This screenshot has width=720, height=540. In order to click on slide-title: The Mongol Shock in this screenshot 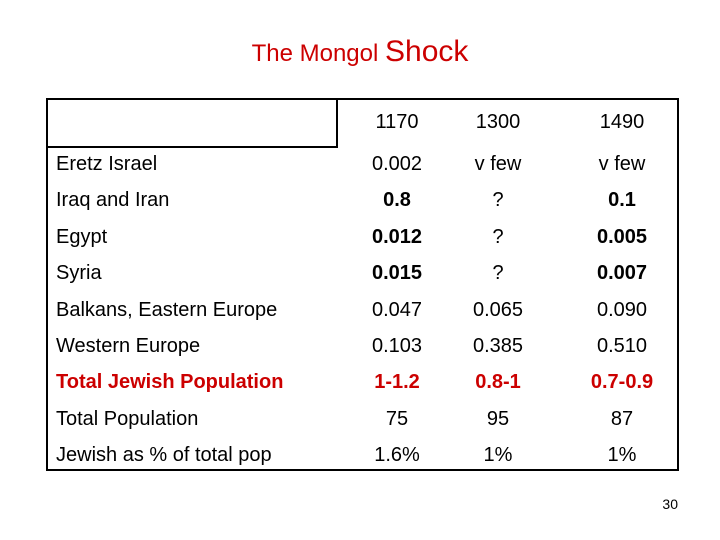, I will do `click(360, 53)`.